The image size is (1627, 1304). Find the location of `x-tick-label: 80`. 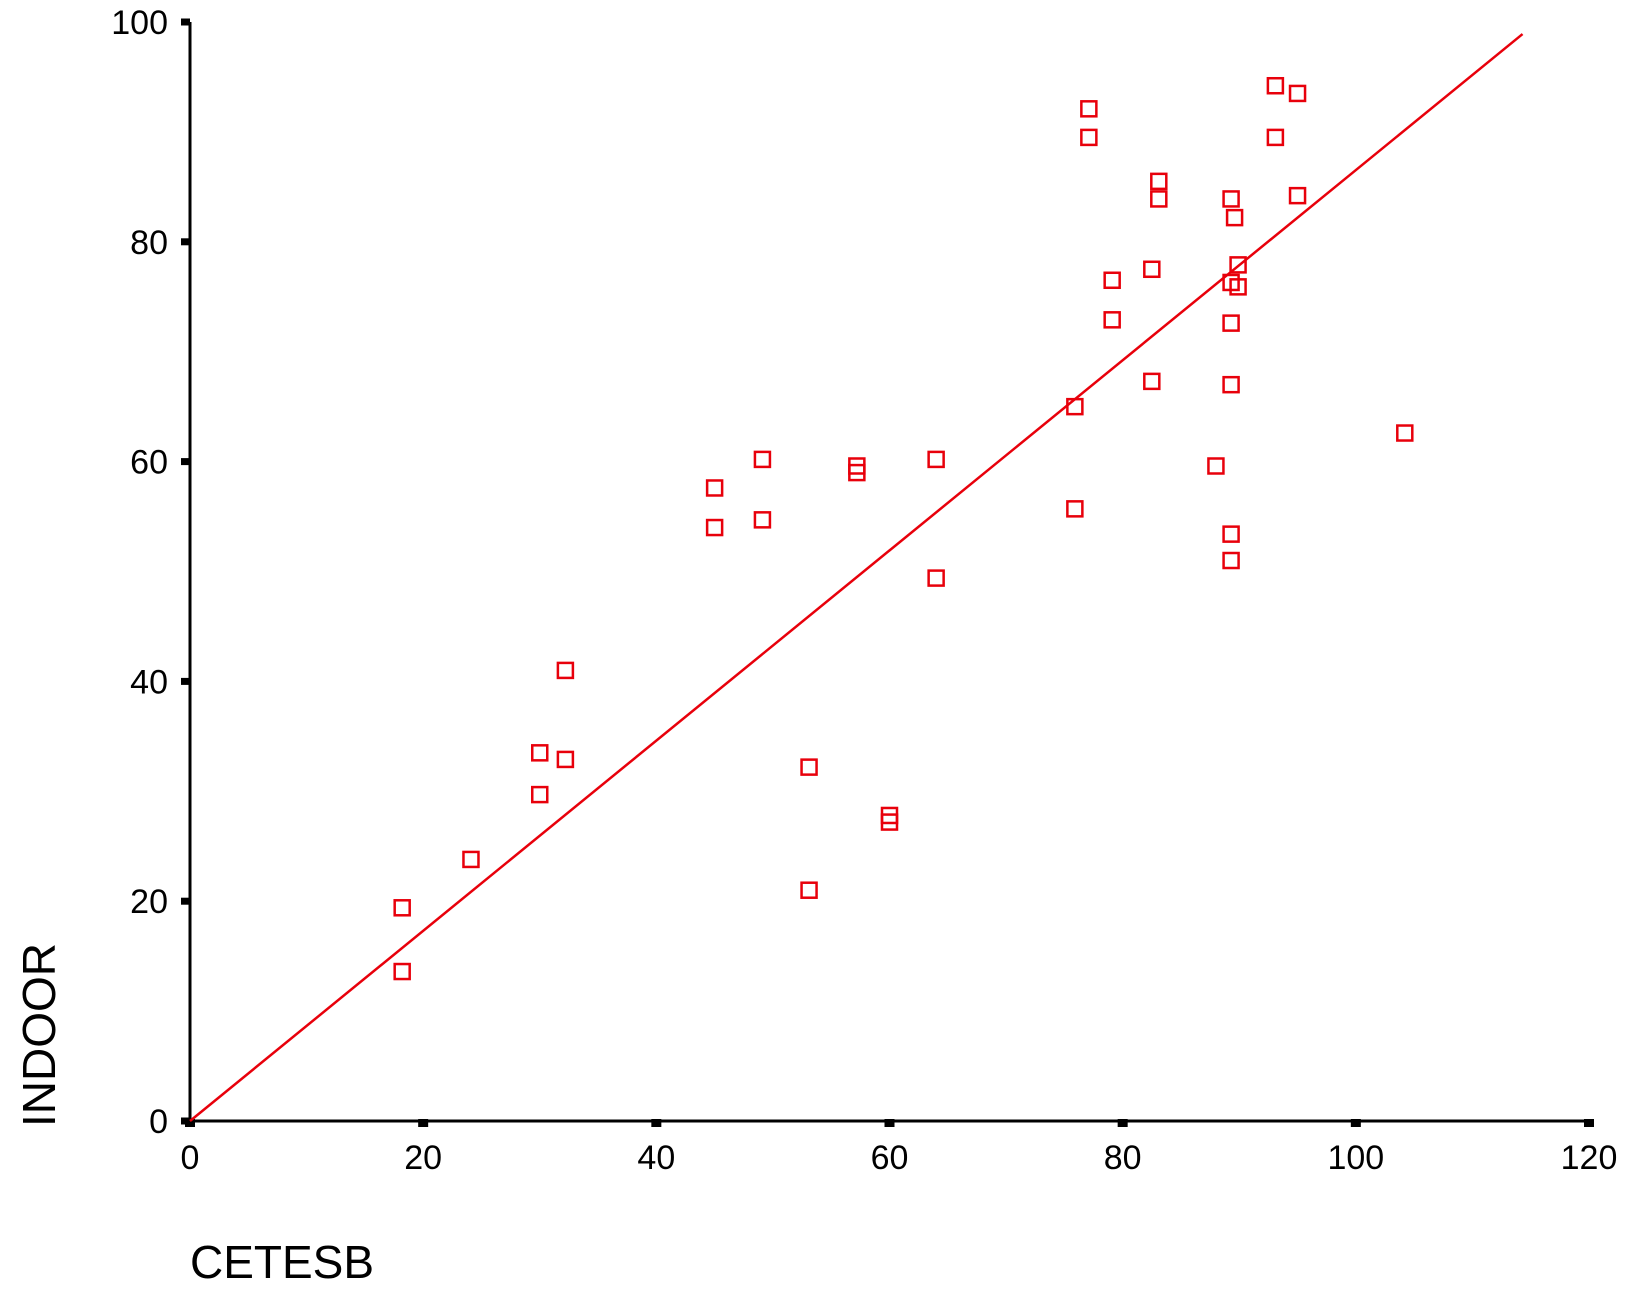

x-tick-label: 80 is located at coordinates (1123, 1158).